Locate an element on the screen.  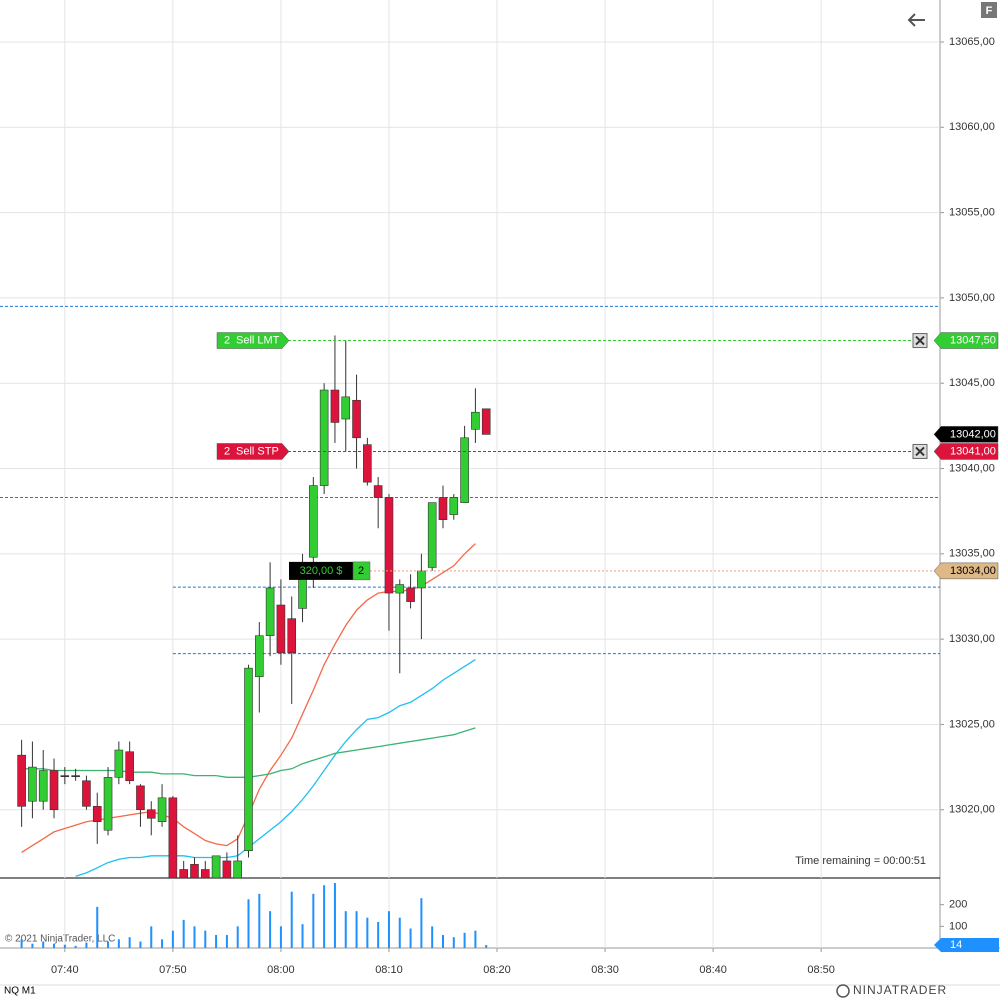
order-price-tag-label: 13041,00 is located at coordinates (973, 451).